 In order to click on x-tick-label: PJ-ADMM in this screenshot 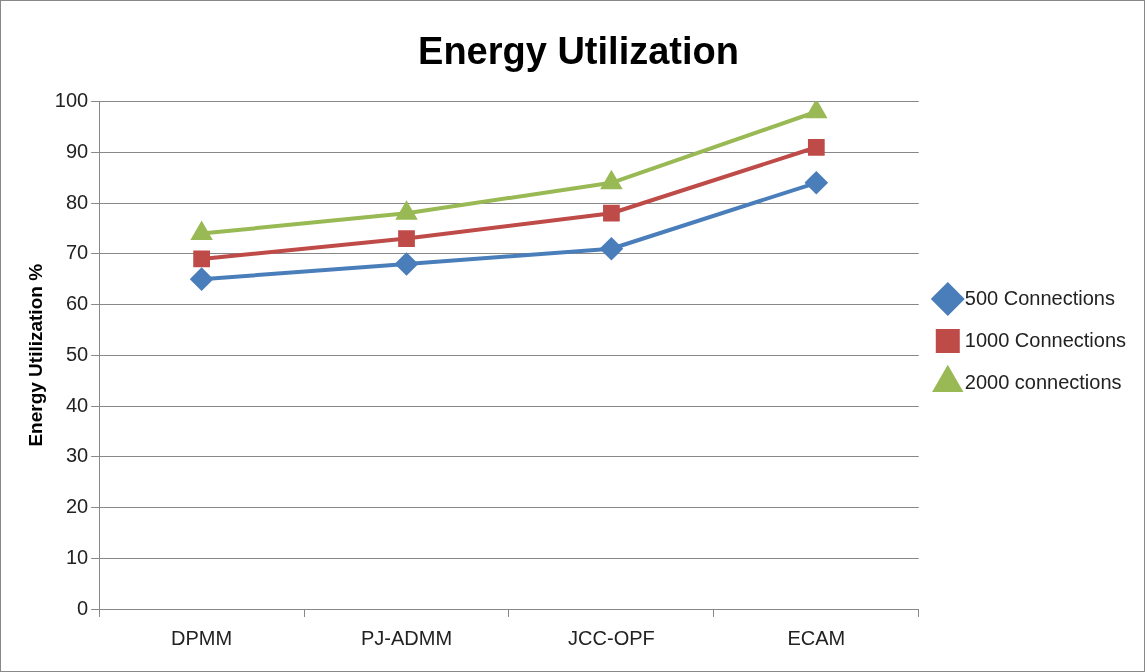, I will do `click(406, 637)`.